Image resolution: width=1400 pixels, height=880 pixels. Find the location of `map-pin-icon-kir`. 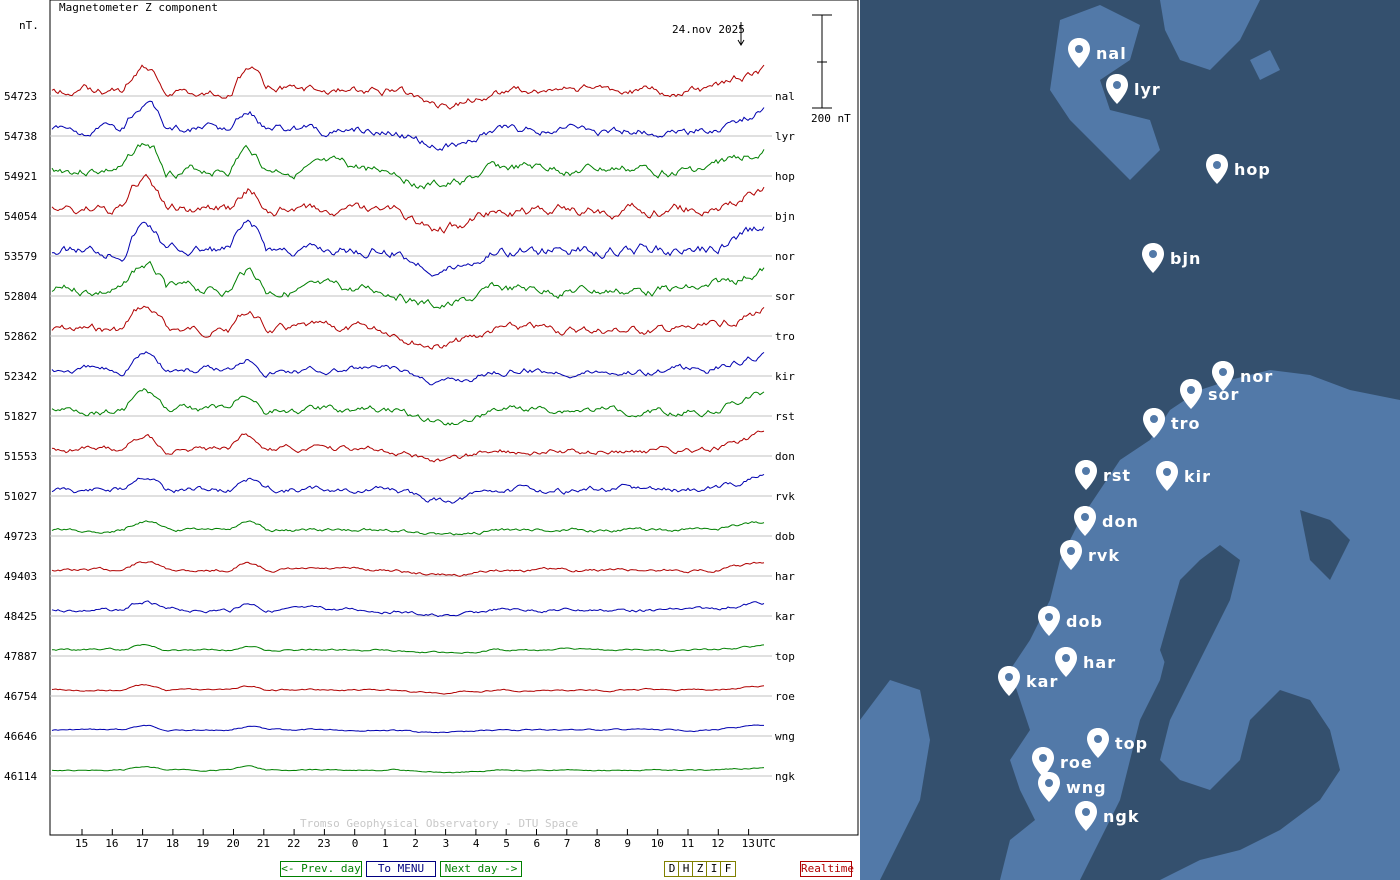

map-pin-icon-kir is located at coordinates (1167, 476).